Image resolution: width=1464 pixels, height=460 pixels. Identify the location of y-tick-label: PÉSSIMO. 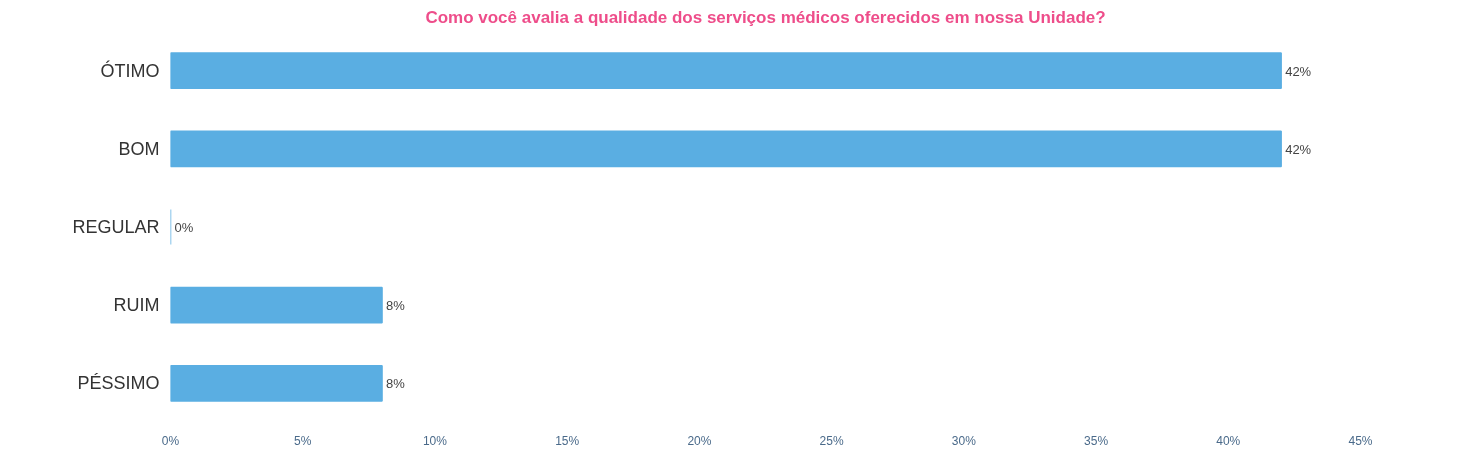
(118, 383).